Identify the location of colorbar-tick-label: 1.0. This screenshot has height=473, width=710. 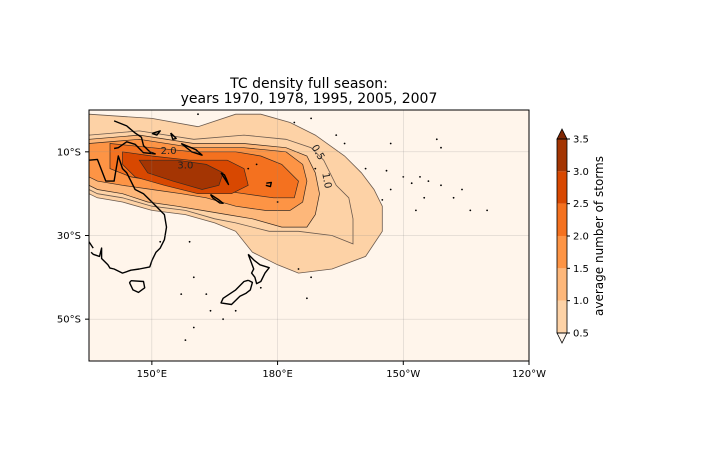
(581, 301).